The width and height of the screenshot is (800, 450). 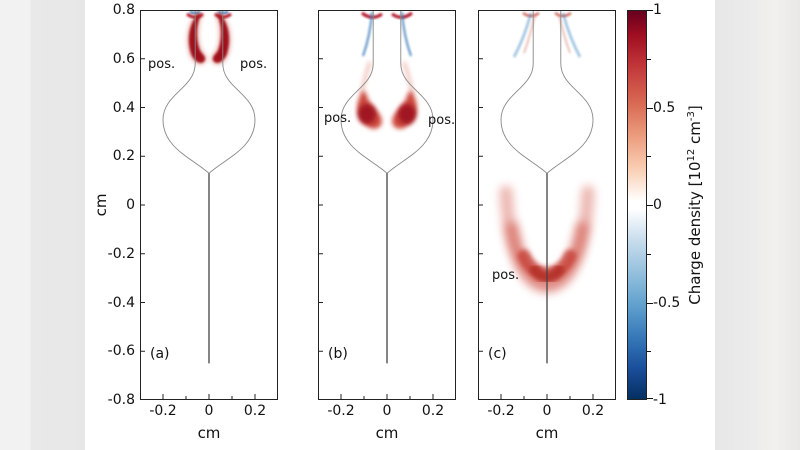 What do you see at coordinates (657, 10) in the screenshot?
I see `colorbar-tick-label: 1` at bounding box center [657, 10].